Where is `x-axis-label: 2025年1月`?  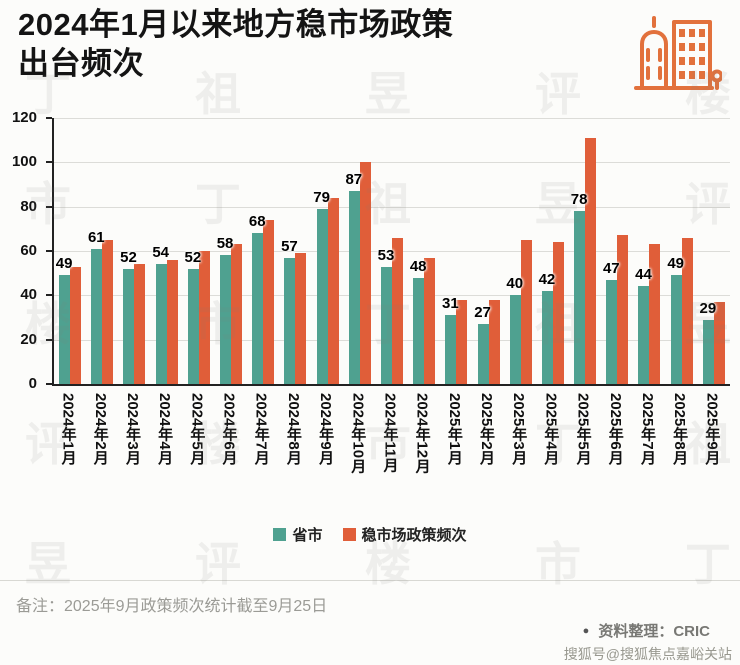 x-axis-label: 2025年1月 is located at coordinates (454, 446).